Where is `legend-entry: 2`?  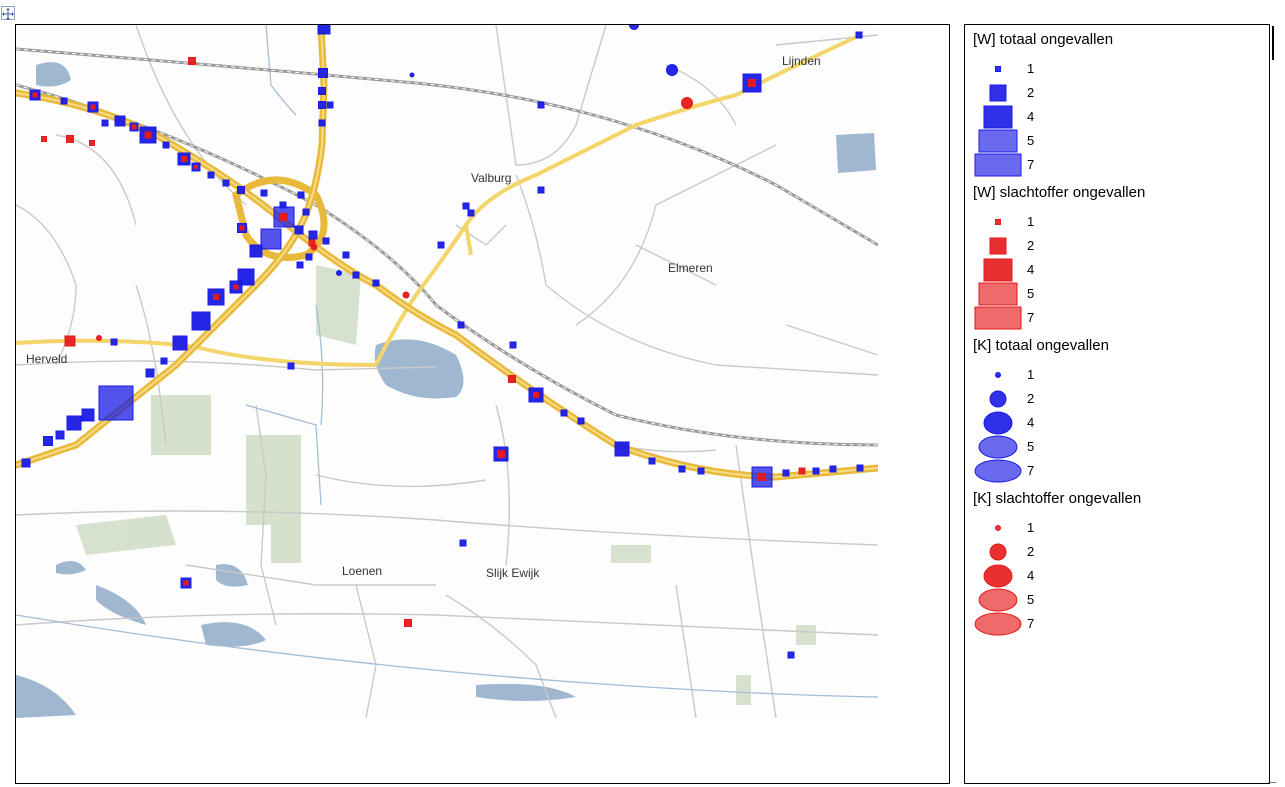
legend-entry: 2 is located at coordinates (1115, 552).